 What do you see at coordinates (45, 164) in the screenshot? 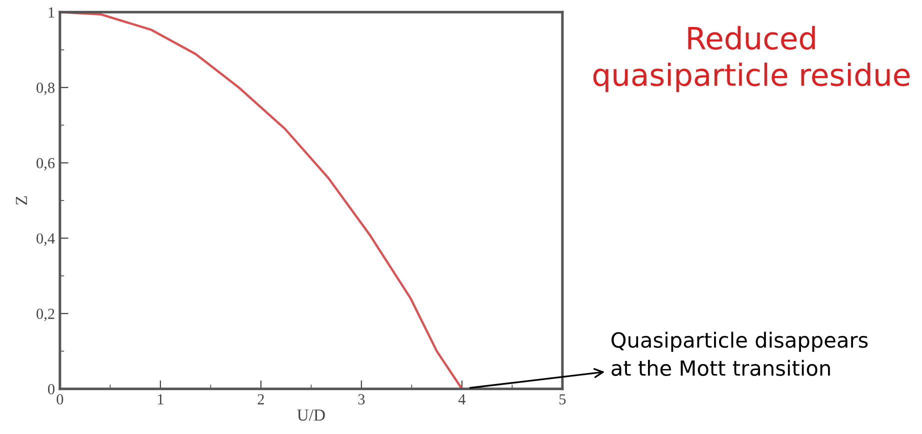
I see `y-tick-label: 0,6` at bounding box center [45, 164].